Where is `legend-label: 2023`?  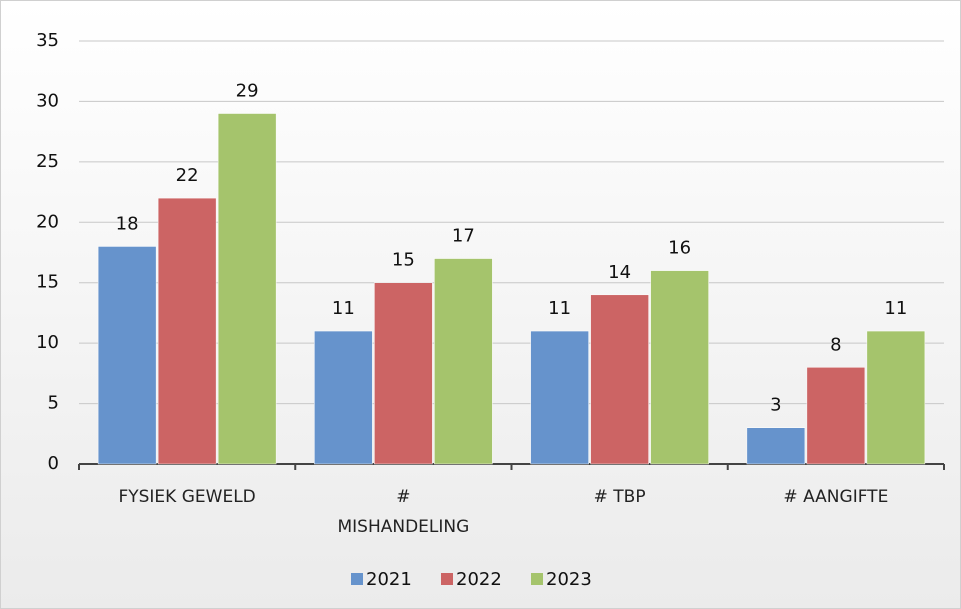
legend-label: 2023 is located at coordinates (569, 579).